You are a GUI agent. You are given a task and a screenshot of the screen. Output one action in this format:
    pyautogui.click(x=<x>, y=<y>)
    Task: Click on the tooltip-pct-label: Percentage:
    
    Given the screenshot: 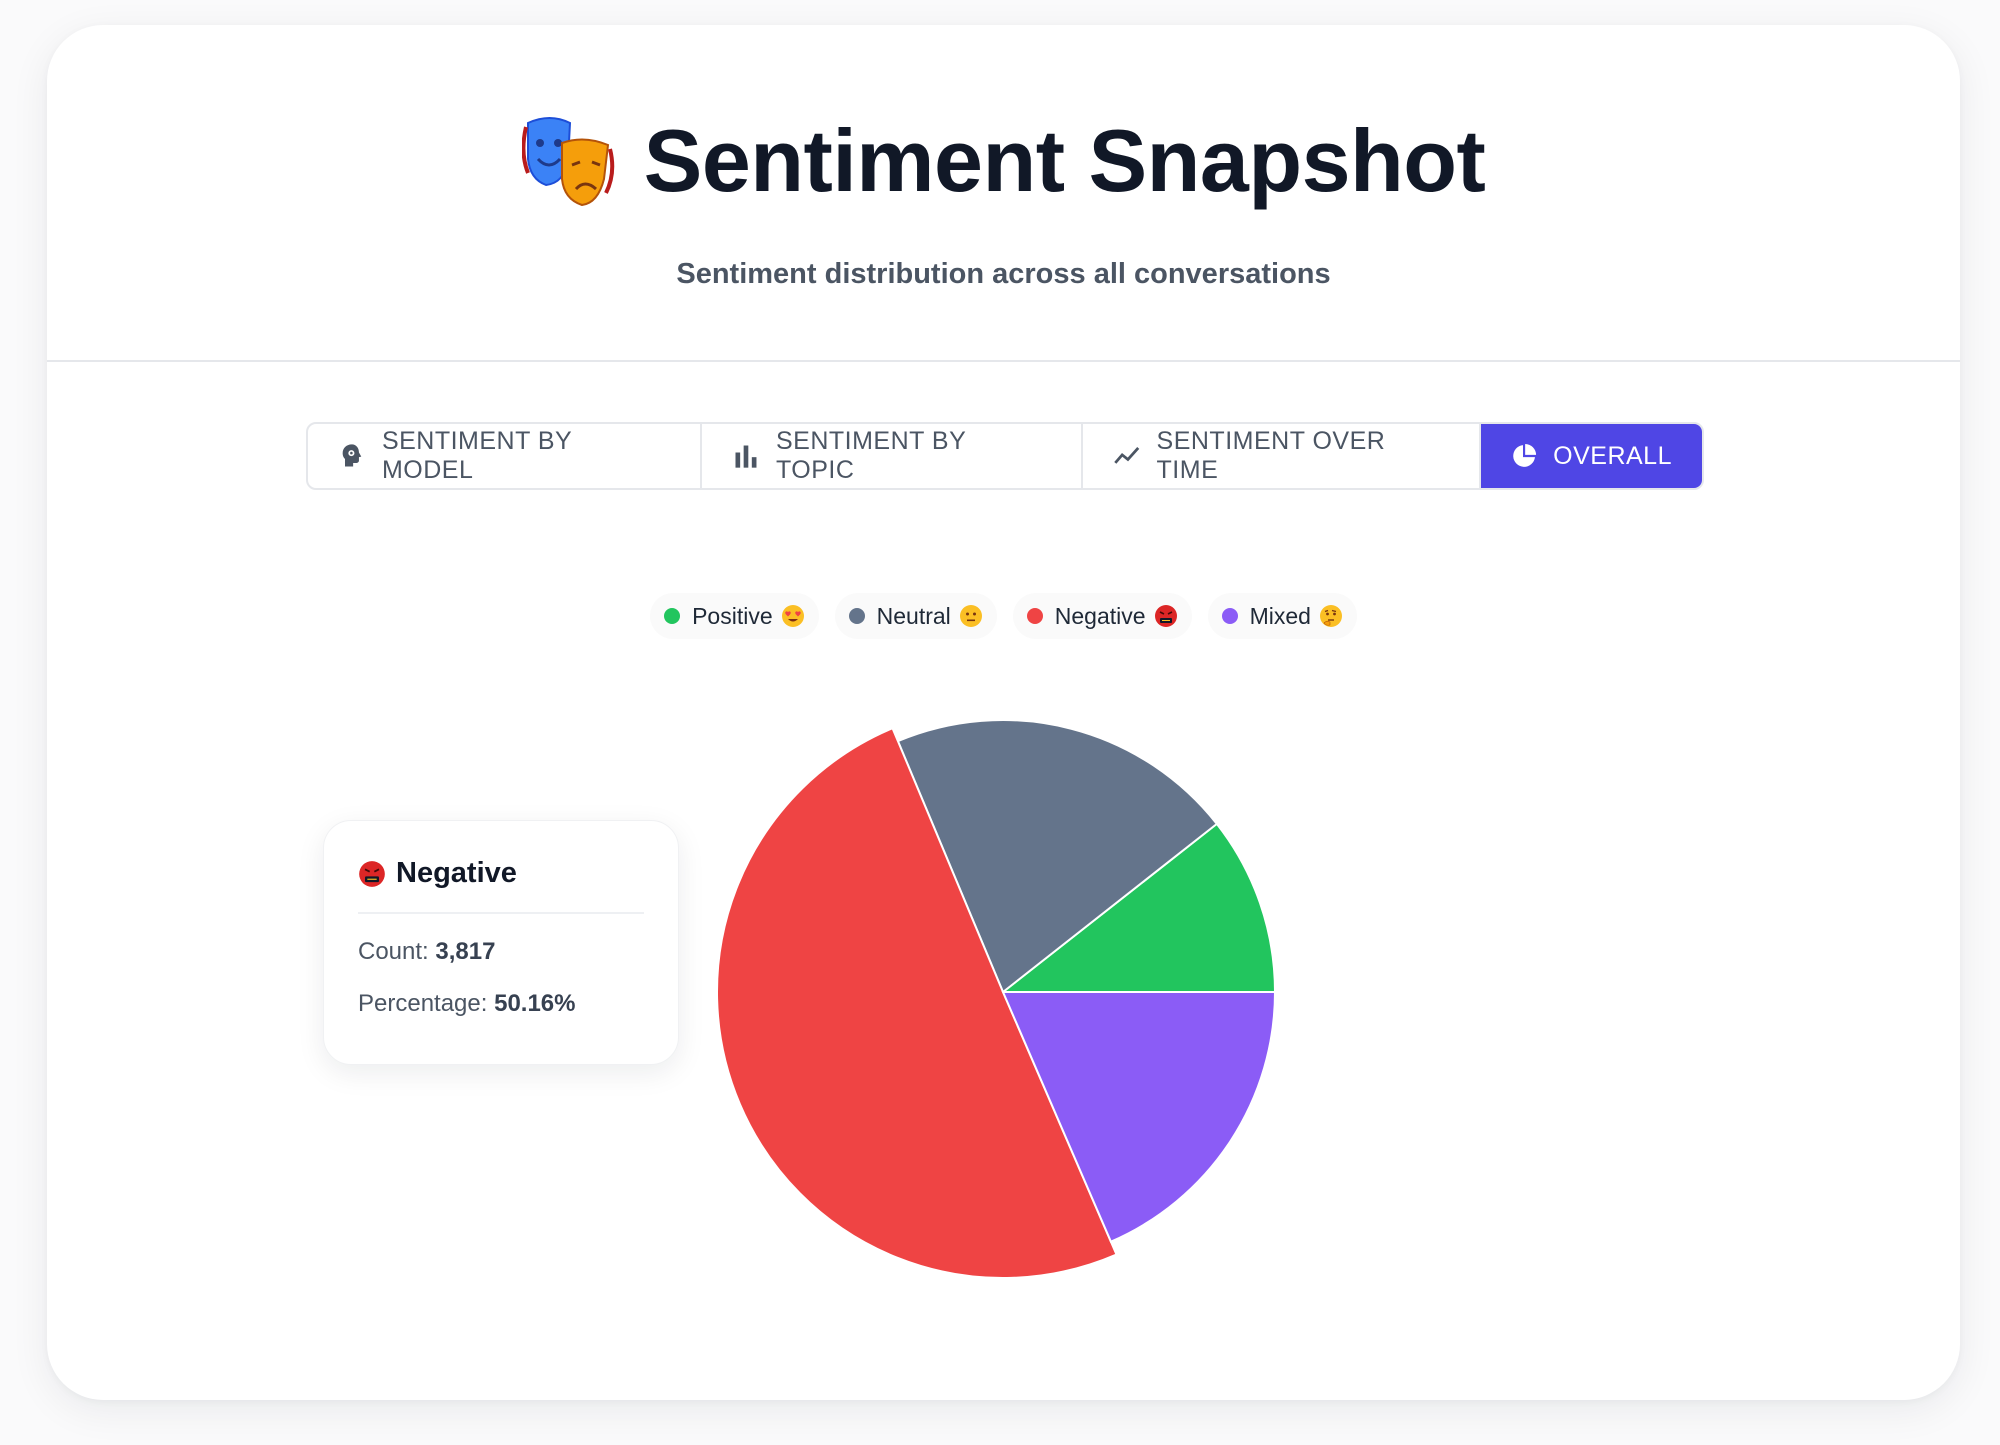 What is the action you would take?
    pyautogui.click(x=426, y=1003)
    